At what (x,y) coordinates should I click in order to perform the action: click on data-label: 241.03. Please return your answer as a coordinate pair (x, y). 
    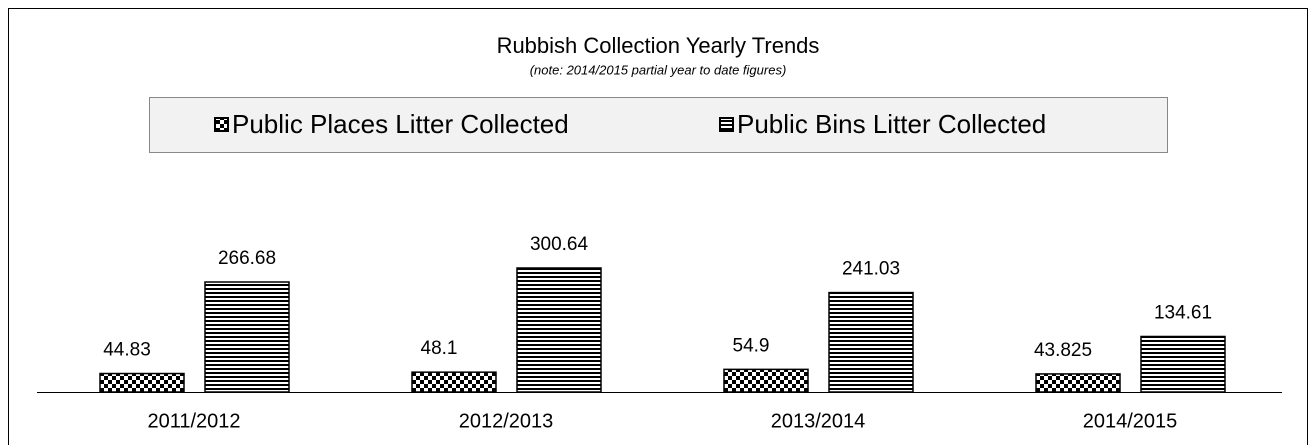
    Looking at the image, I should click on (871, 269).